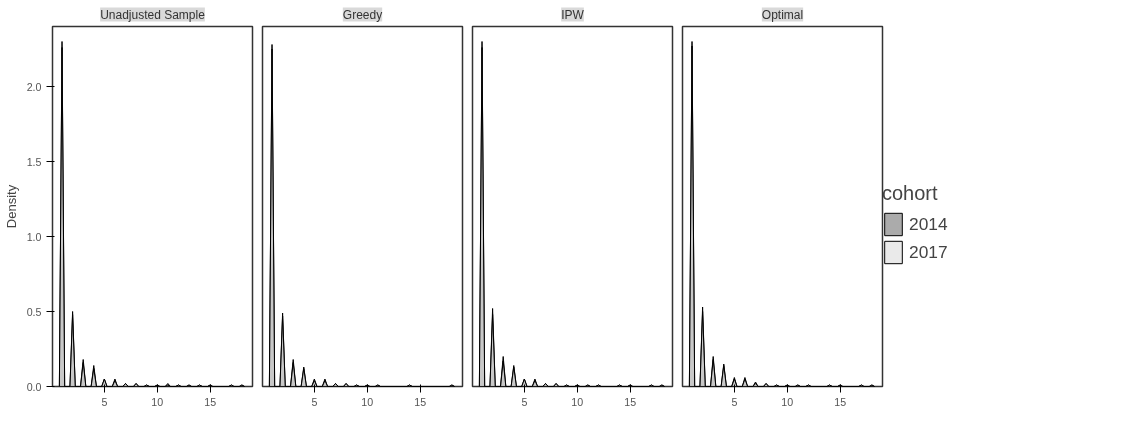  I want to click on legend-label: 2017, so click(928, 252).